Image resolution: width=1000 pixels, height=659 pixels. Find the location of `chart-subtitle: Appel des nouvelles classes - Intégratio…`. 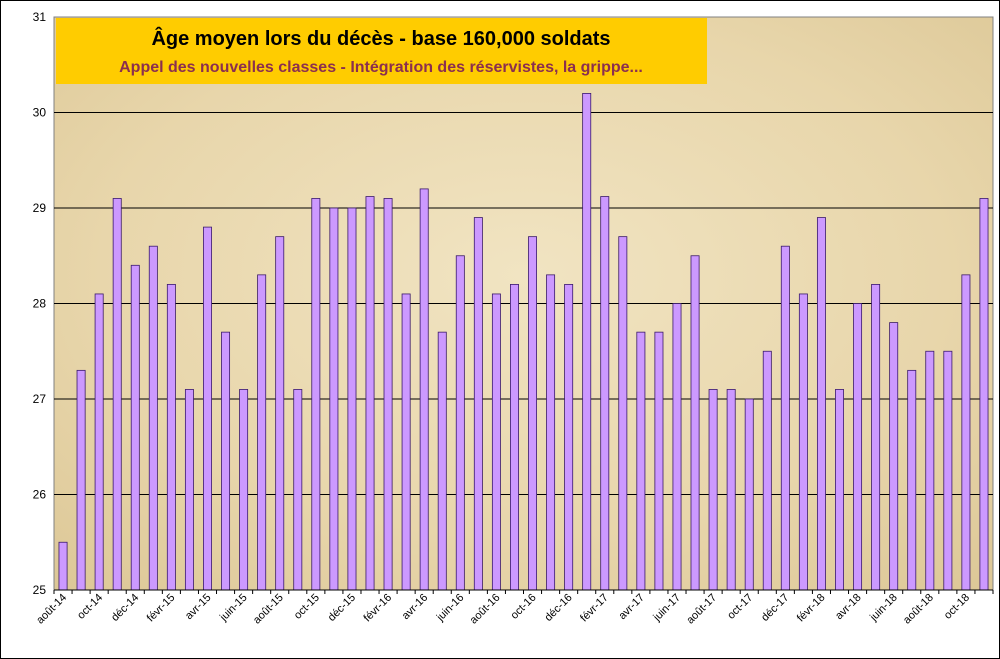

chart-subtitle: Appel des nouvelles classes - Intégratio… is located at coordinates (381, 67).